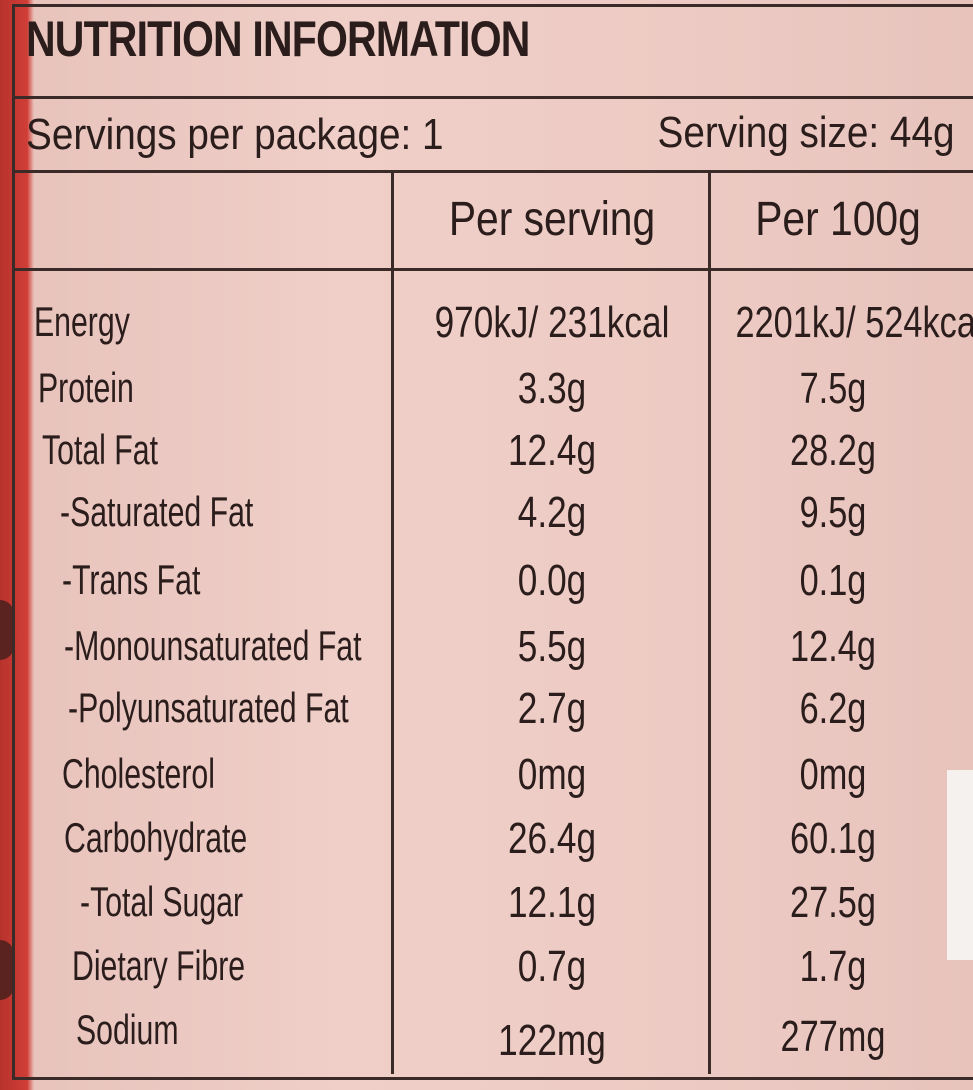  I want to click on per-100g-value: 28.2g, so click(833, 450).